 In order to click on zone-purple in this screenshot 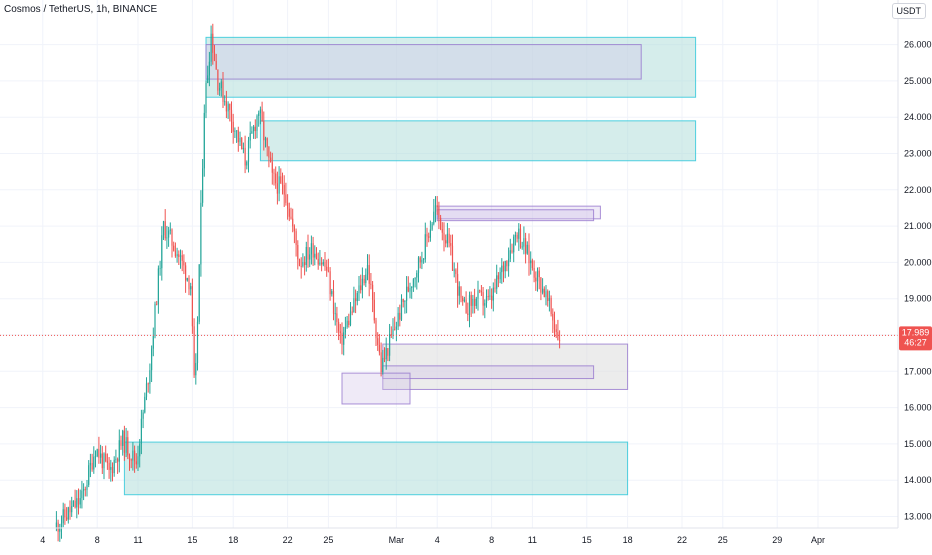, I will do `click(488, 372)`.